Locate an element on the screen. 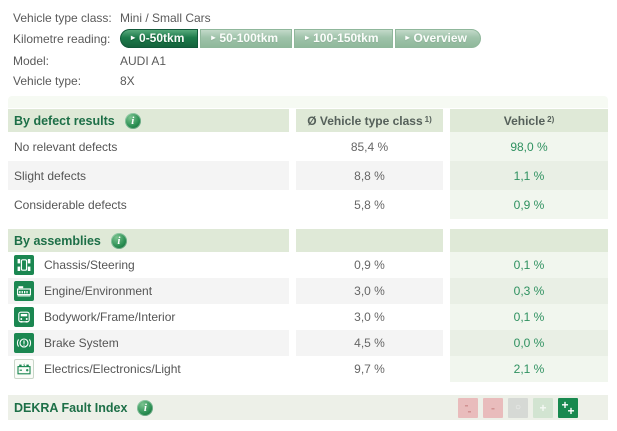  type-class-value: 85,4 % is located at coordinates (369, 146).